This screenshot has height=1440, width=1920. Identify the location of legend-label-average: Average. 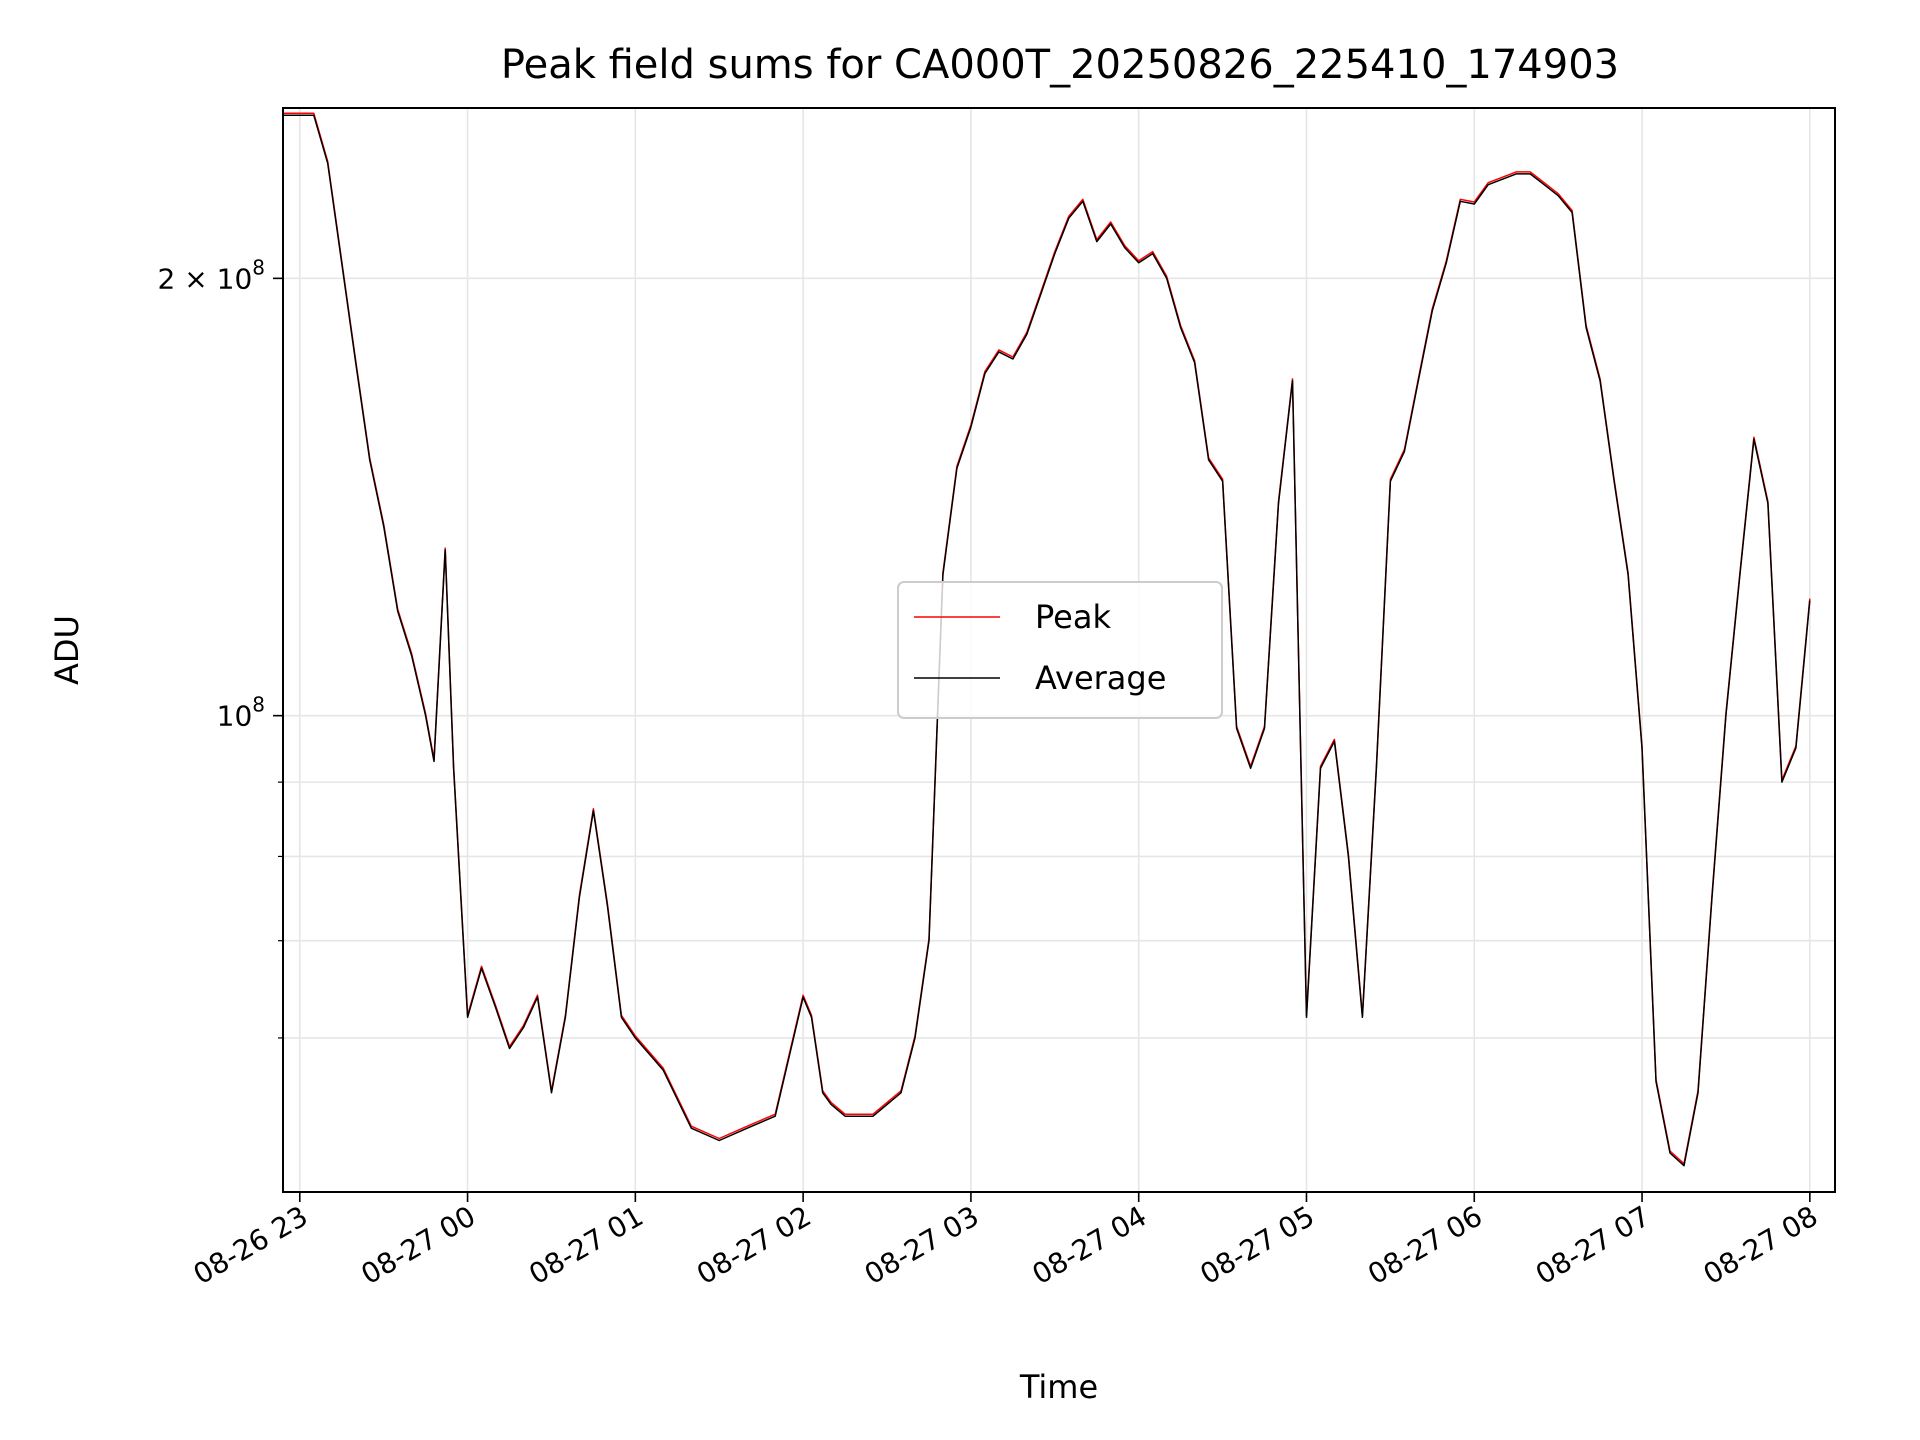
(1100, 678).